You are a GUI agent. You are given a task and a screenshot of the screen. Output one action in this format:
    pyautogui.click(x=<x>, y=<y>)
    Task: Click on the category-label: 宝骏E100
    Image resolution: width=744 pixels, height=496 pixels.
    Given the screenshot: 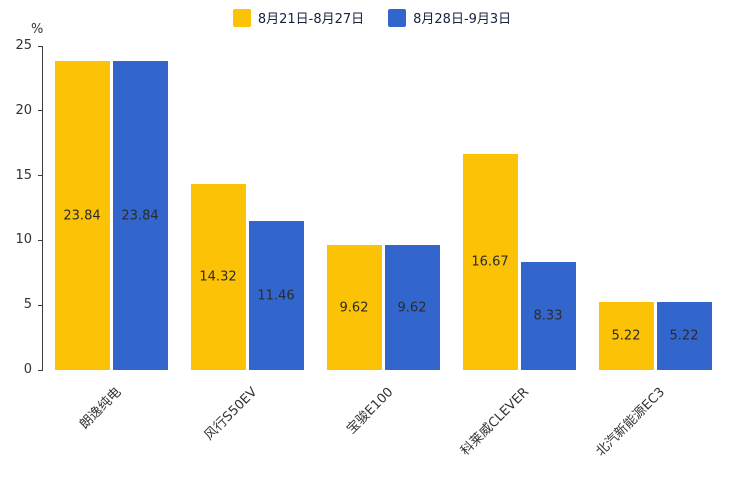 What is the action you would take?
    pyautogui.click(x=370, y=411)
    